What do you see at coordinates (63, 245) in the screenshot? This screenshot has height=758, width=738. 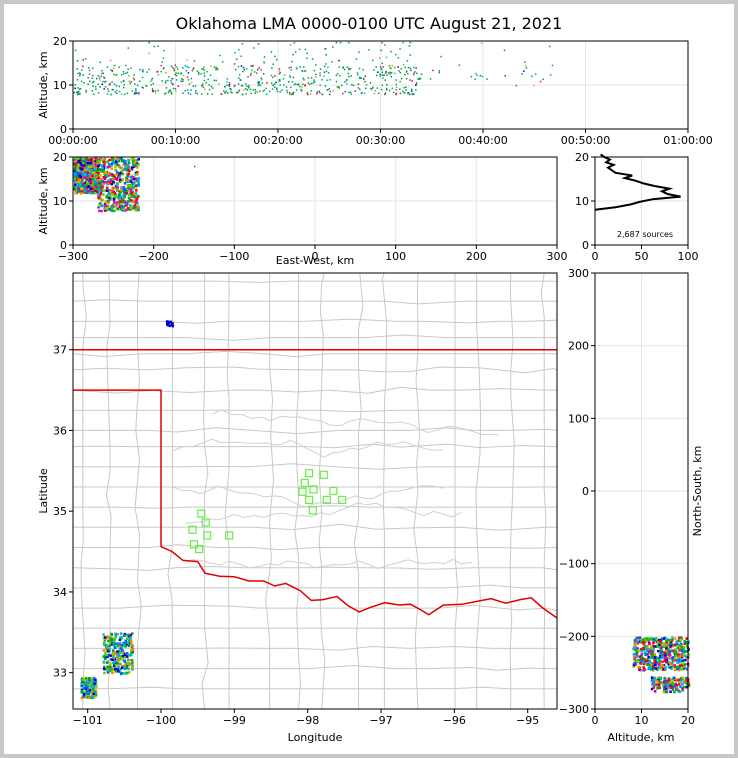 I see `ew-ytick-label: 0` at bounding box center [63, 245].